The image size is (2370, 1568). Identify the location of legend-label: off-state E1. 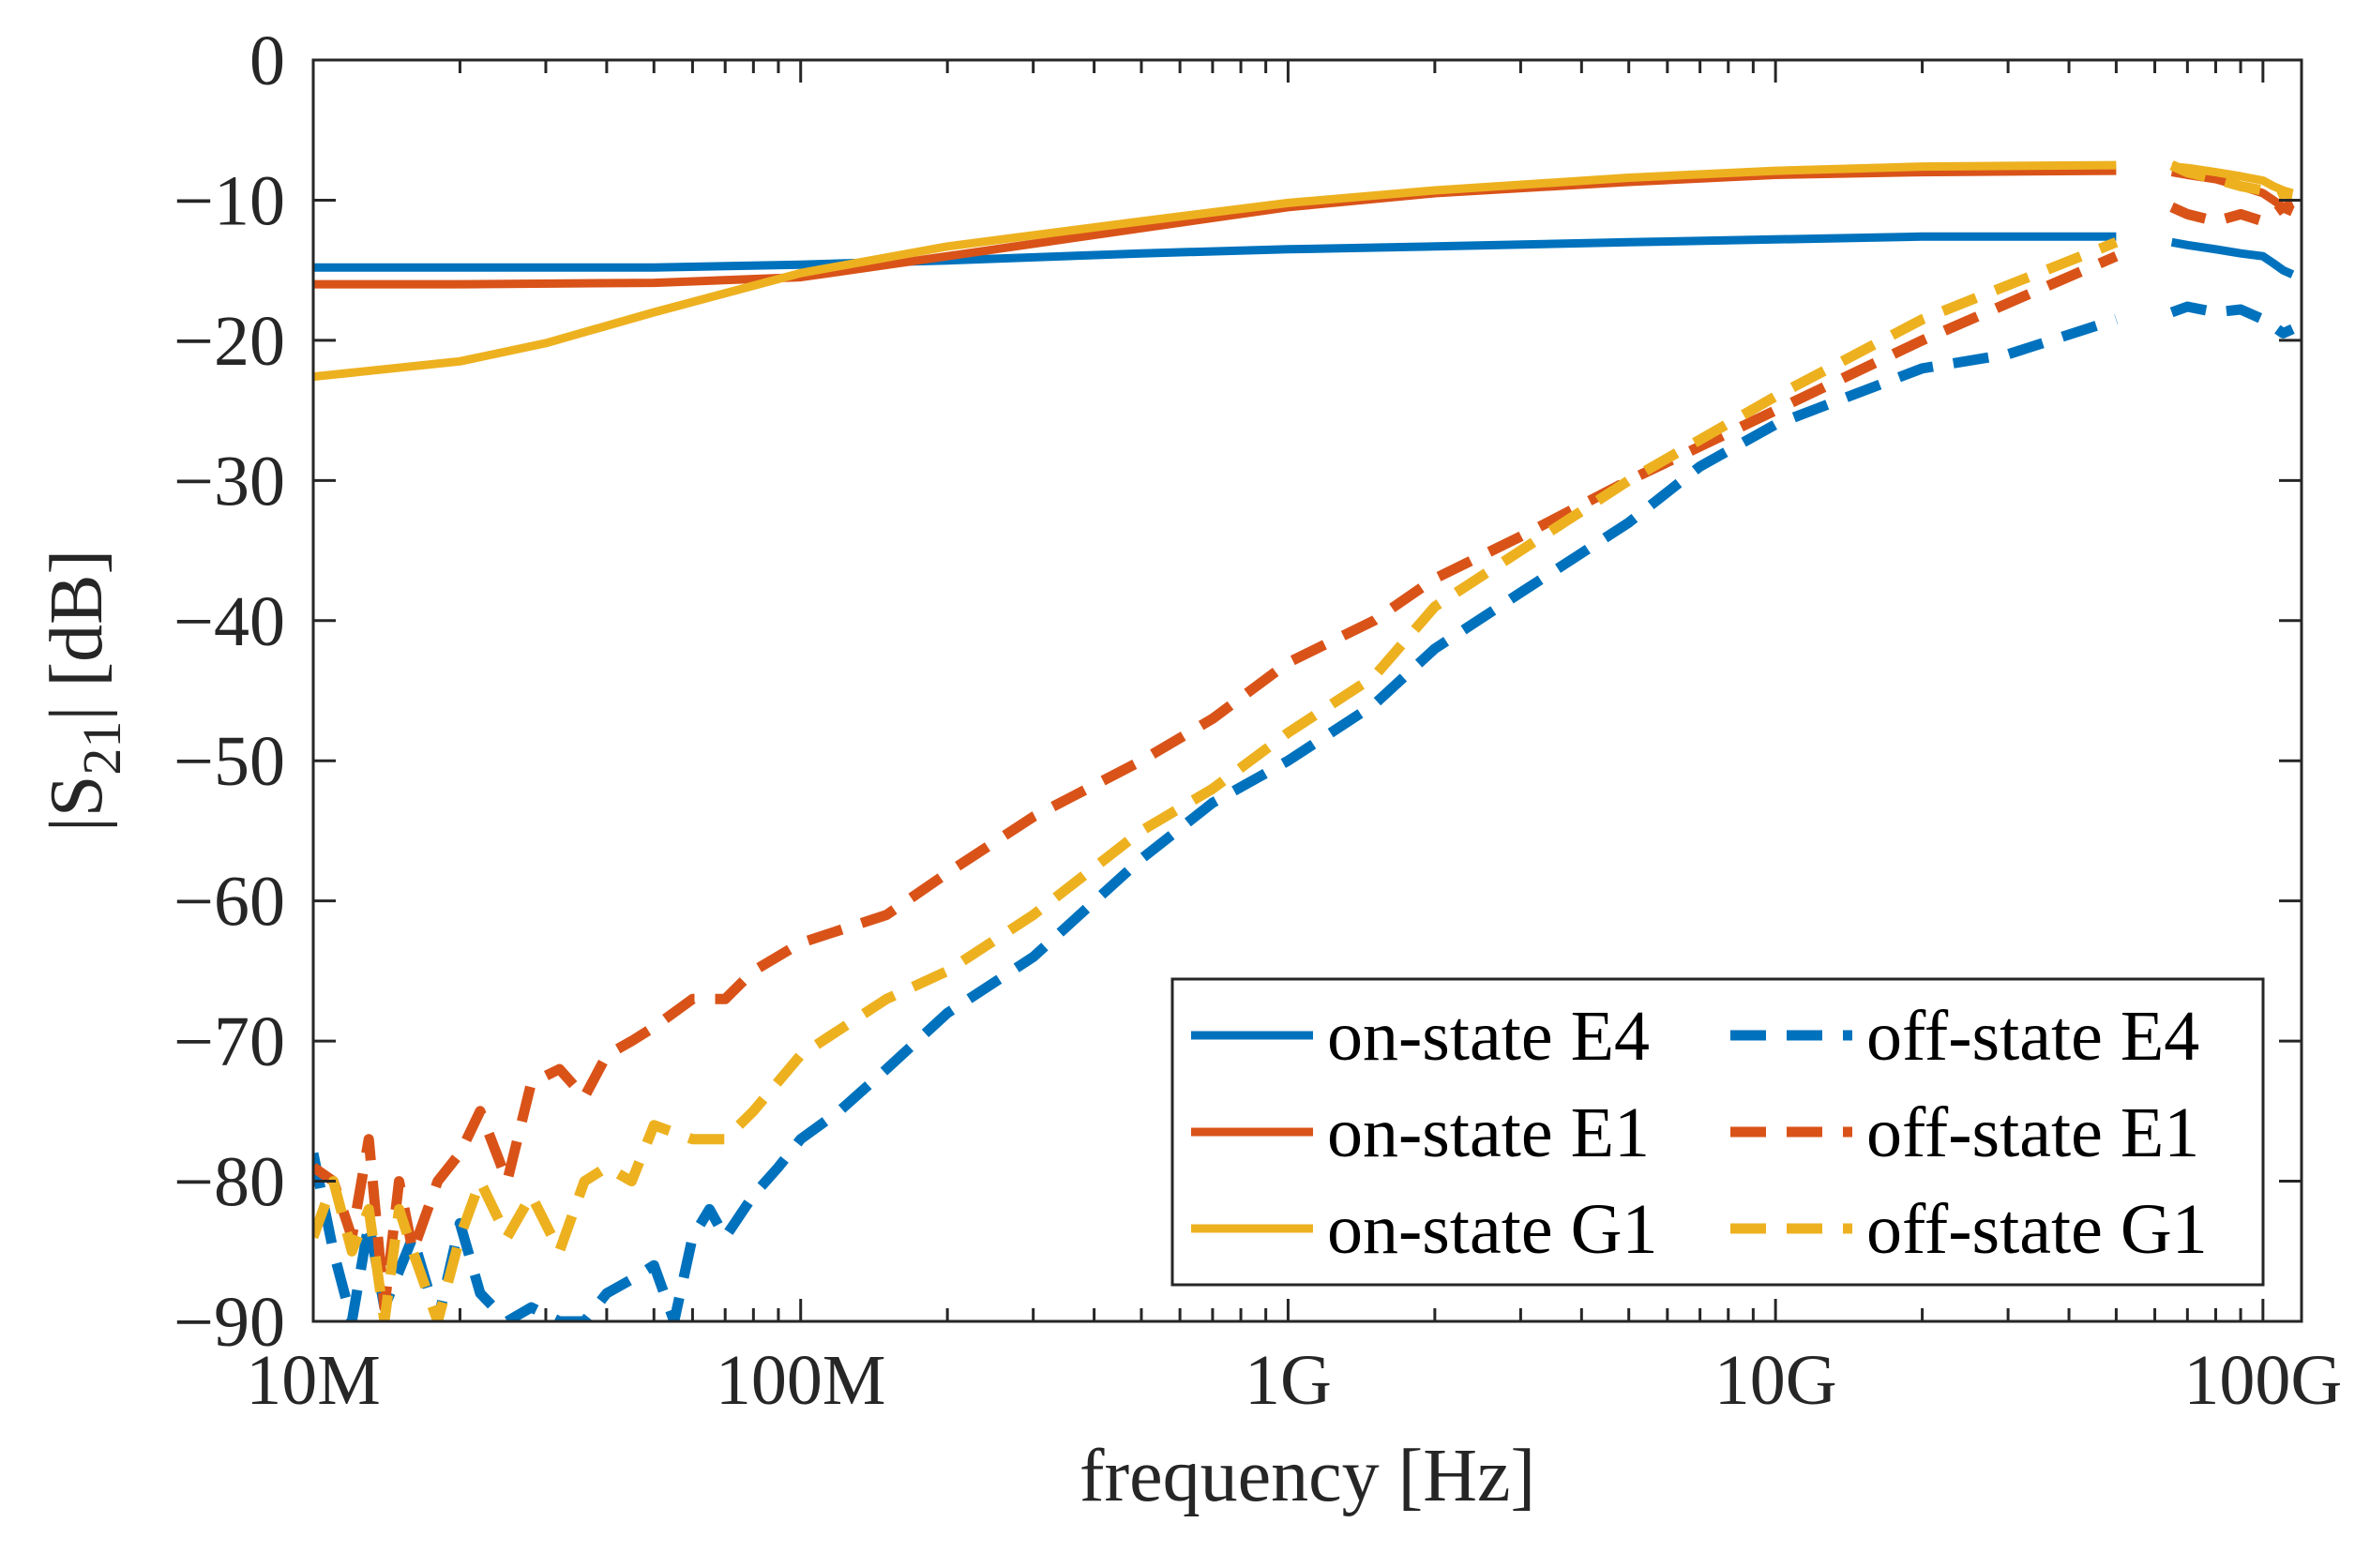
(2033, 1133).